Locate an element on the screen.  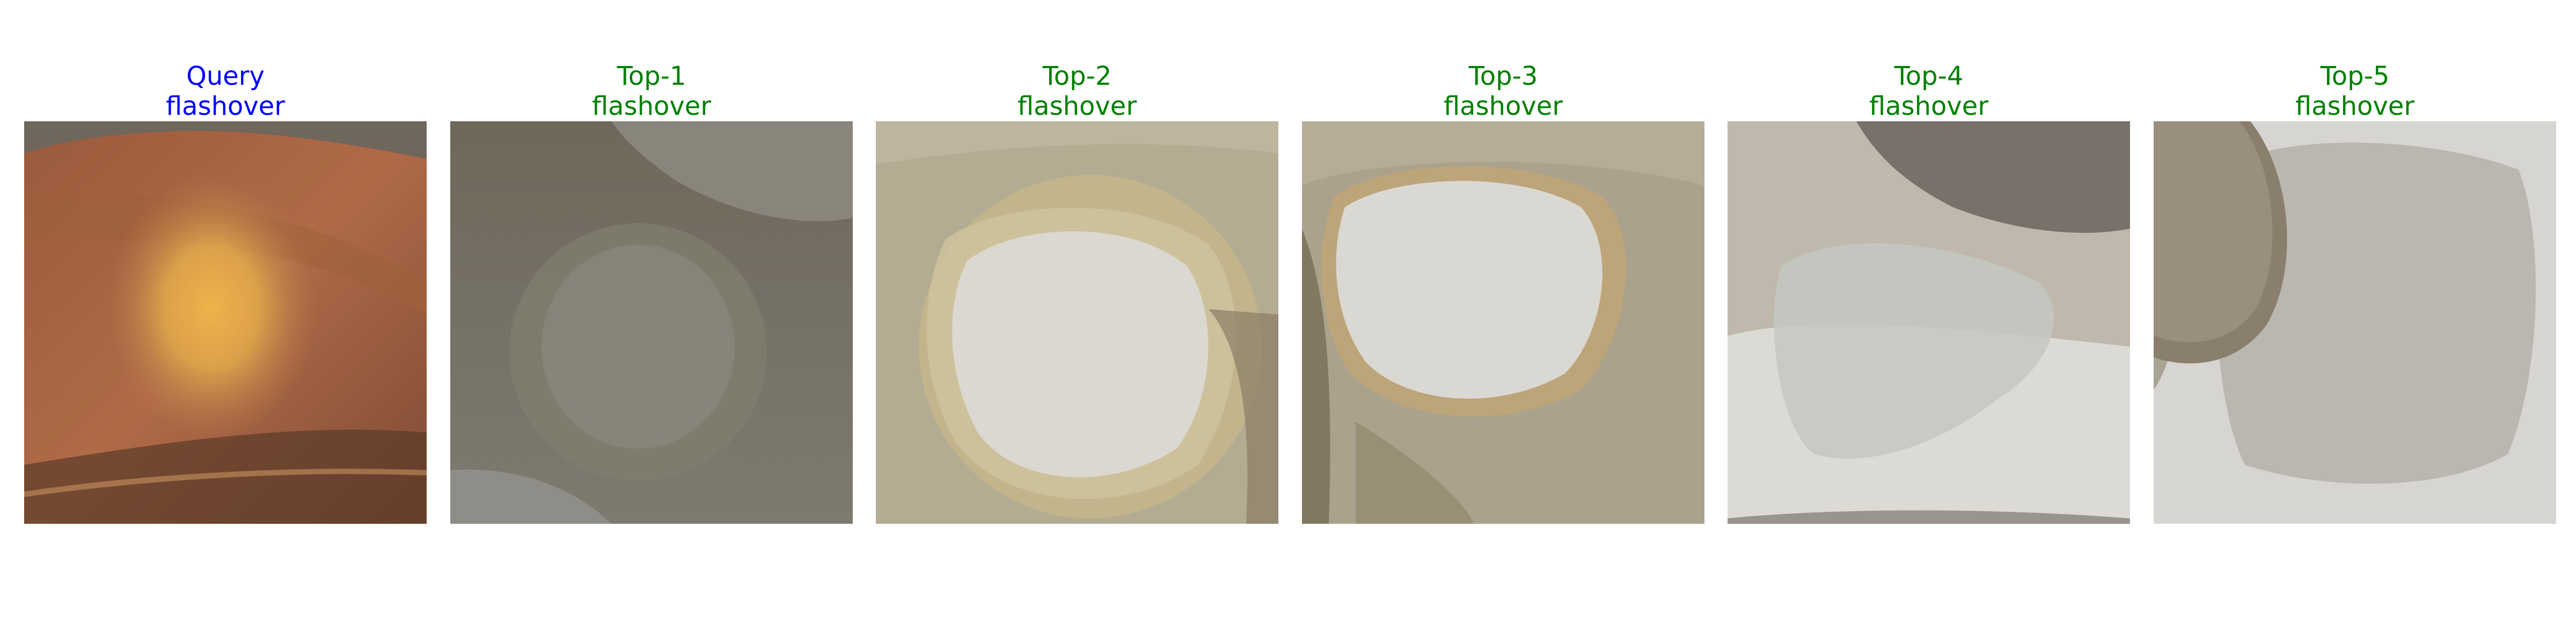
rank-label: Top-2 is located at coordinates (1077, 76).